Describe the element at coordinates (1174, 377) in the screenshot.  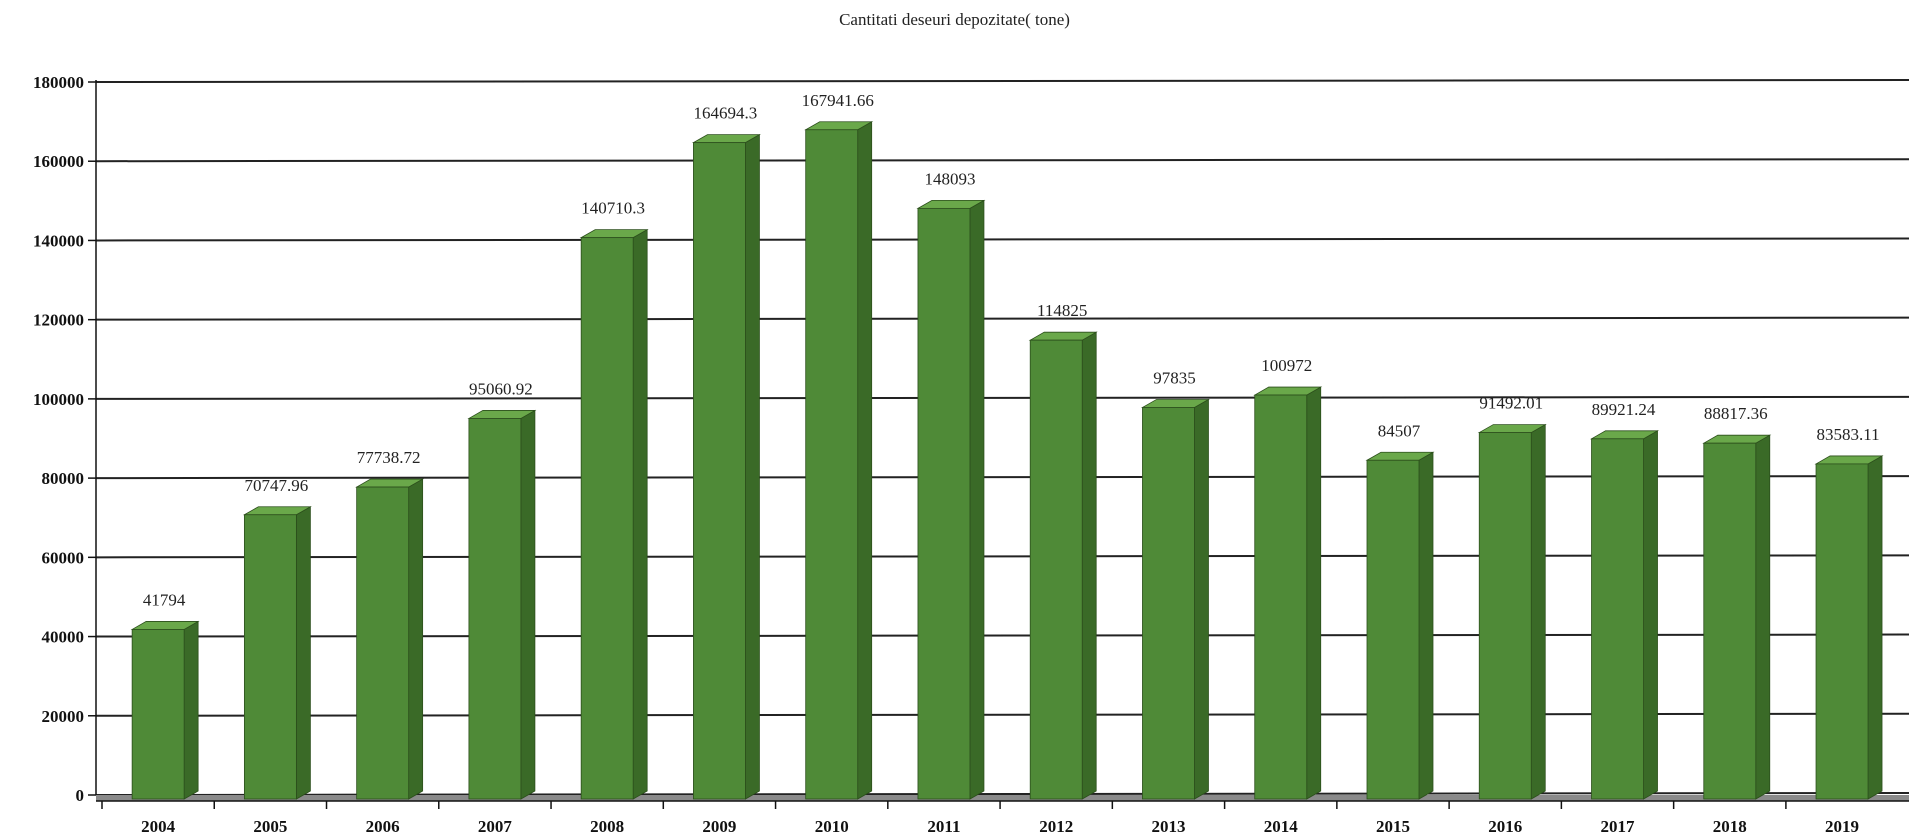
I see `data-label: 97835` at that location.